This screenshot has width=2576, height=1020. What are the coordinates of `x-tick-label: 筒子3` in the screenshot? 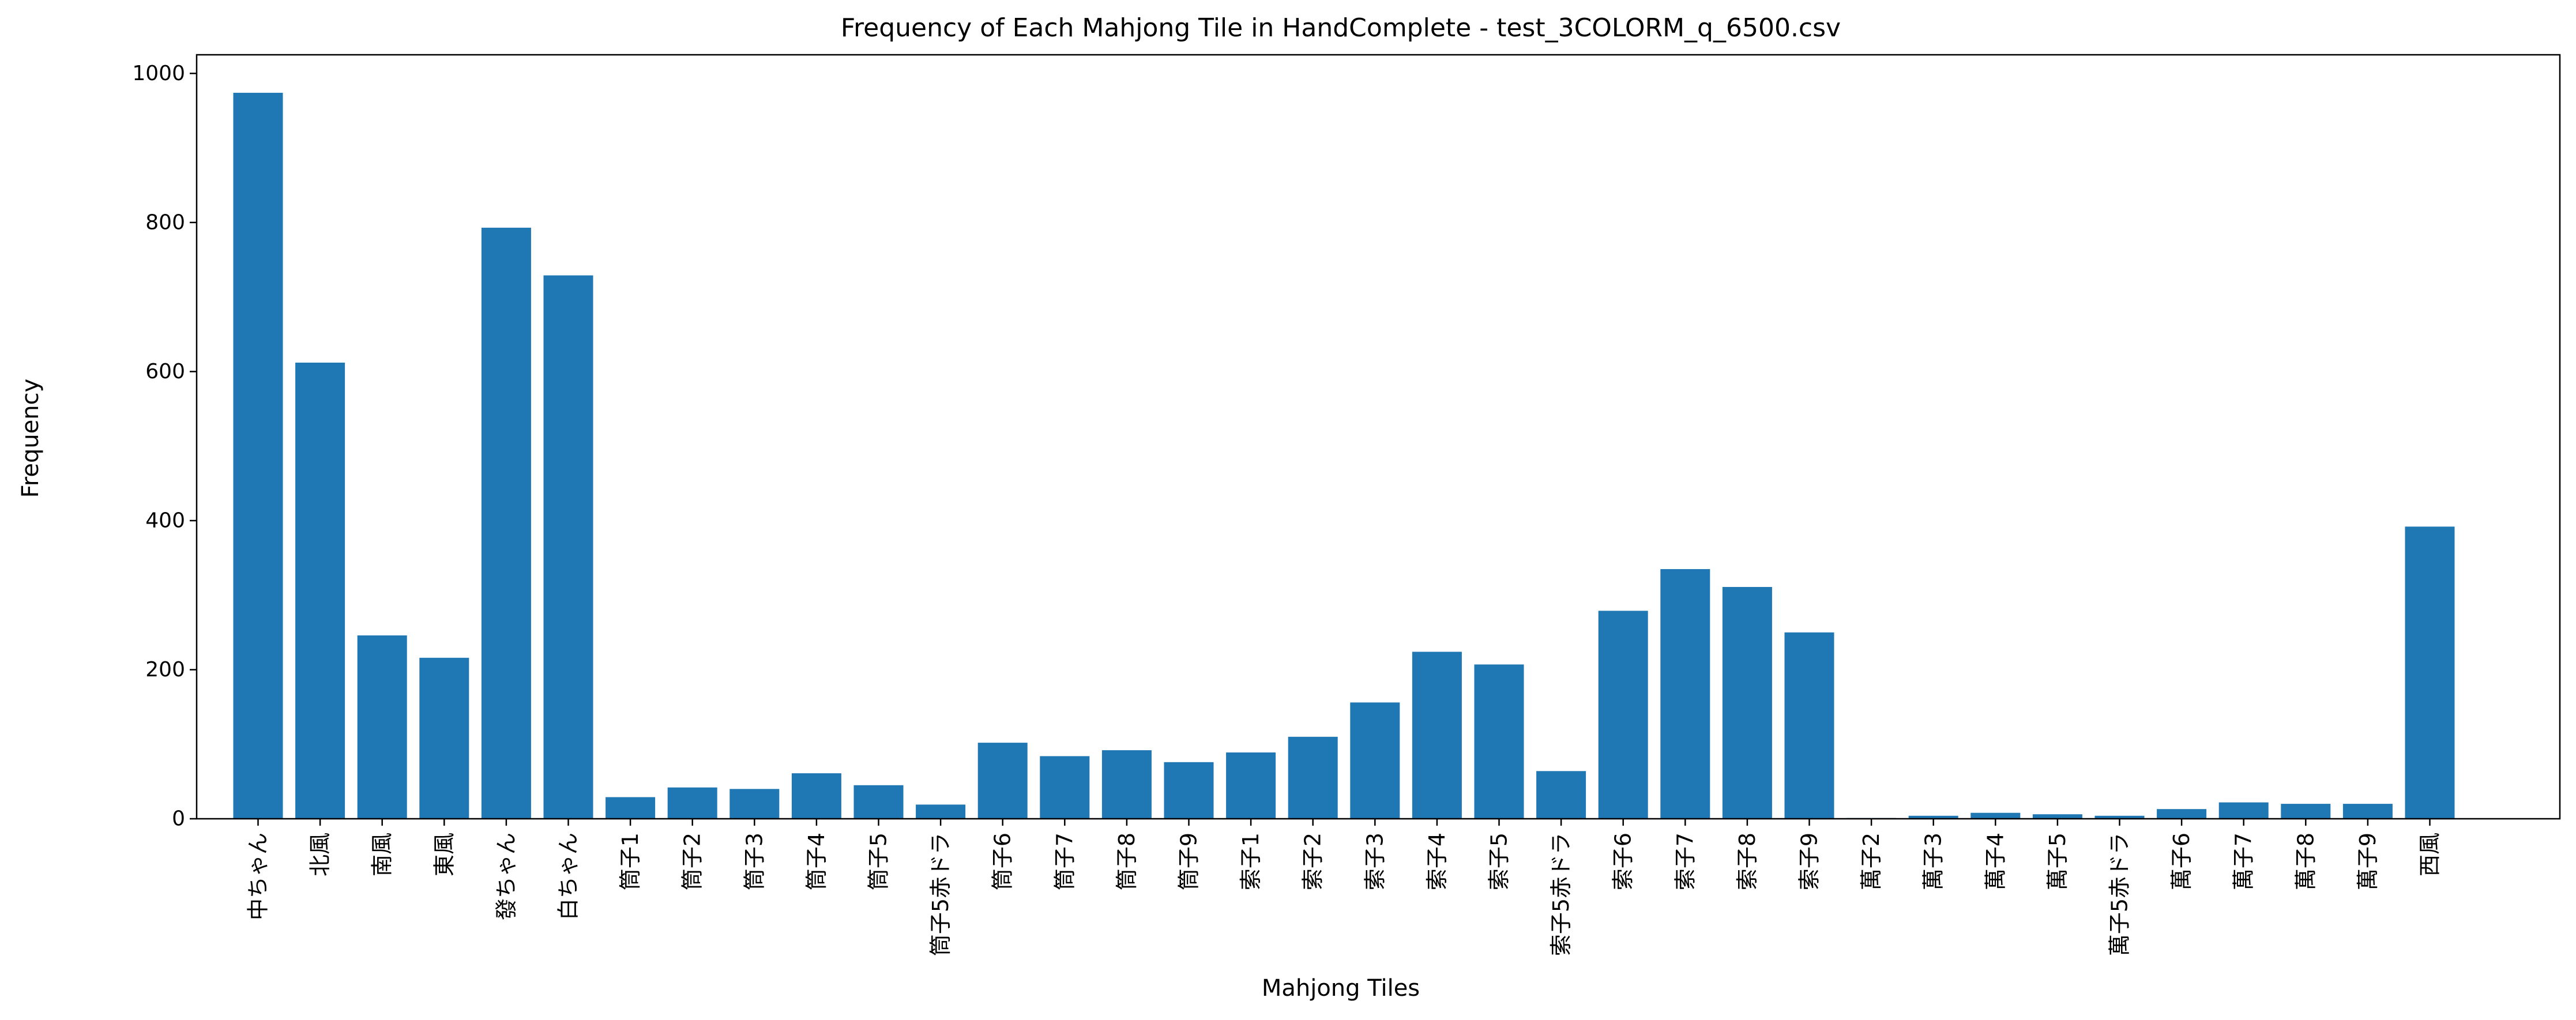 It's located at (754, 861).